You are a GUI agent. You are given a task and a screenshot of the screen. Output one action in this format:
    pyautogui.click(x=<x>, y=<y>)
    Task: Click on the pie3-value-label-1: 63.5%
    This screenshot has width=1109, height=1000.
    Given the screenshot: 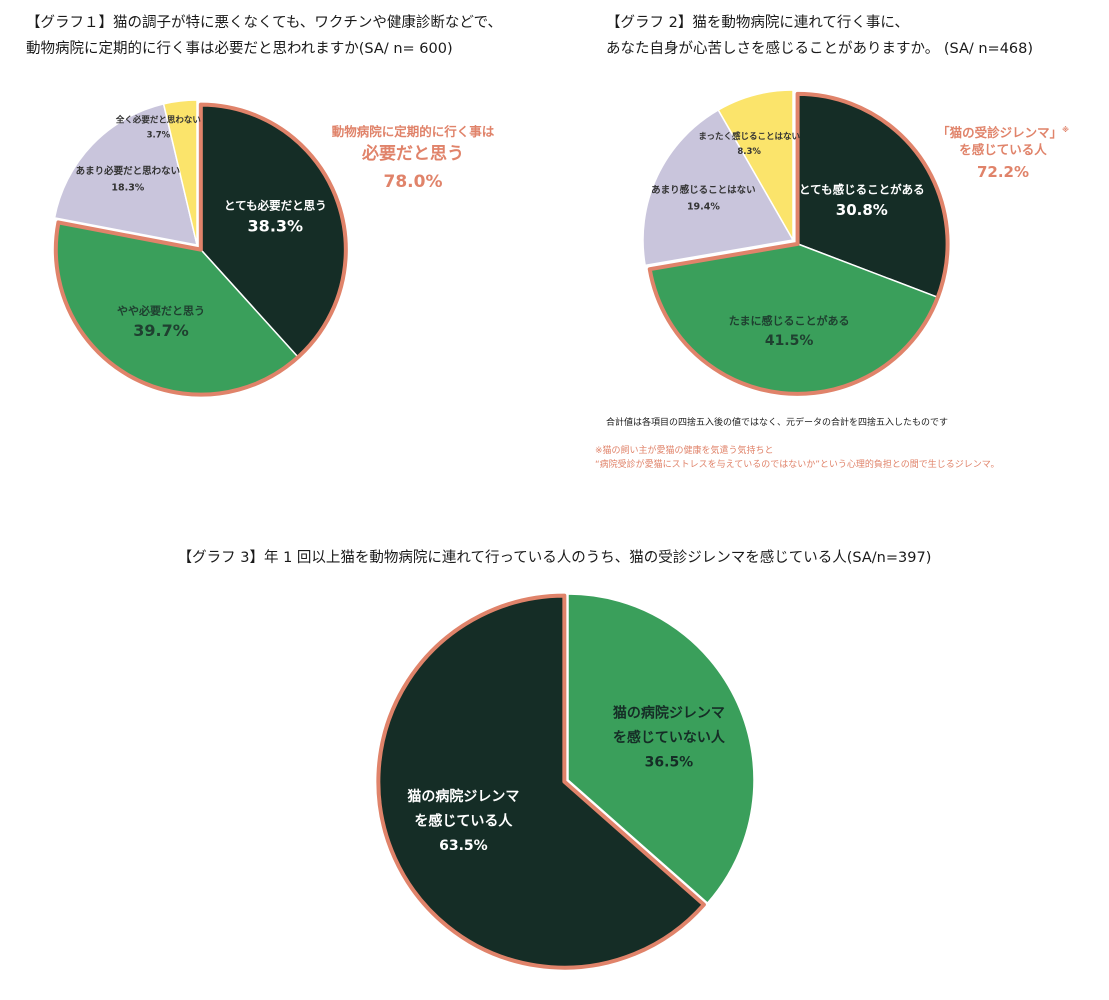 What is the action you would take?
    pyautogui.click(x=463, y=846)
    